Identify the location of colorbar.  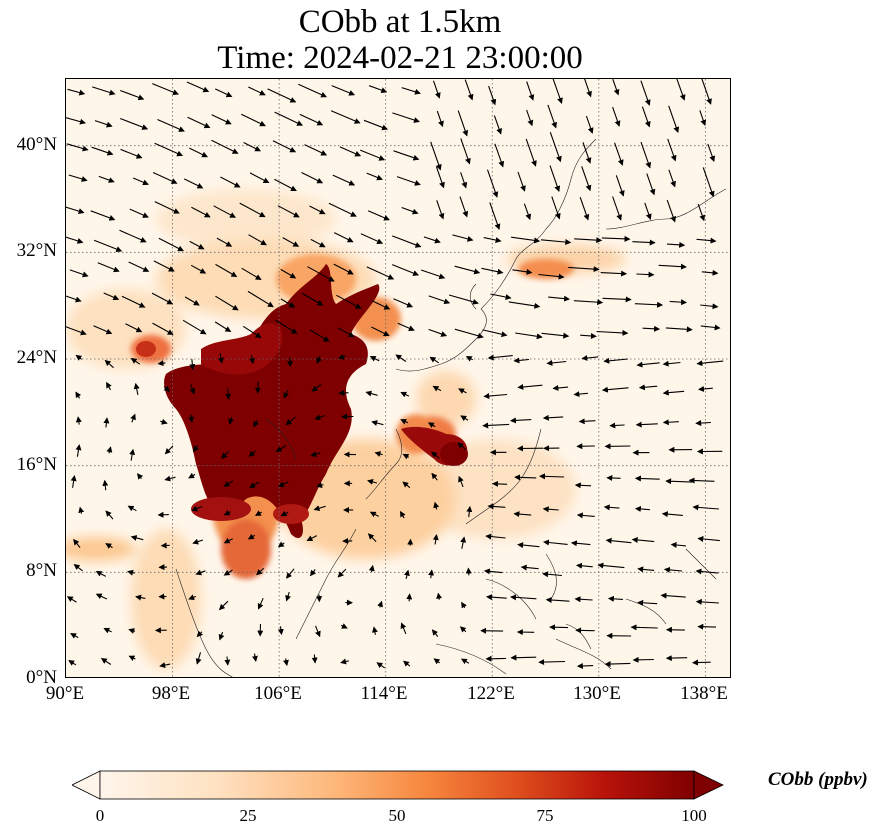
(397, 785).